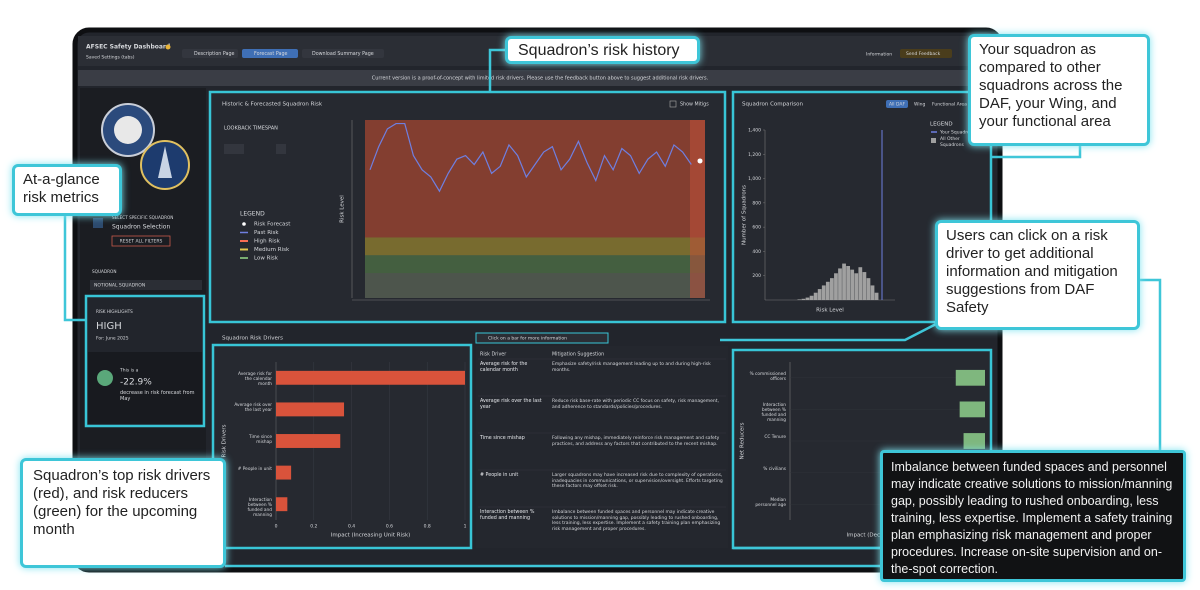 The width and height of the screenshot is (1200, 590). Describe the element at coordinates (754, 131) in the screenshot. I see `y-tick-label: 1,400` at that location.